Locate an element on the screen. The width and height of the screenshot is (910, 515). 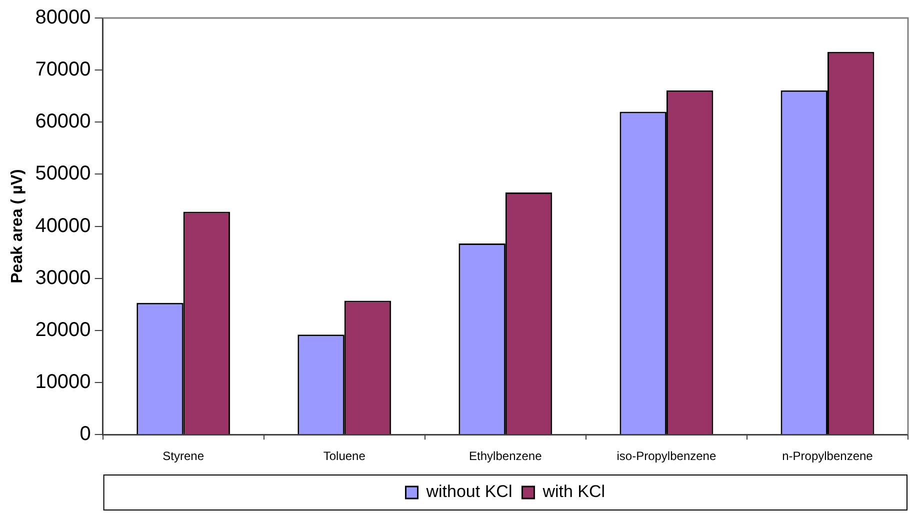
y-tick-label: 0 is located at coordinates (85, 434).